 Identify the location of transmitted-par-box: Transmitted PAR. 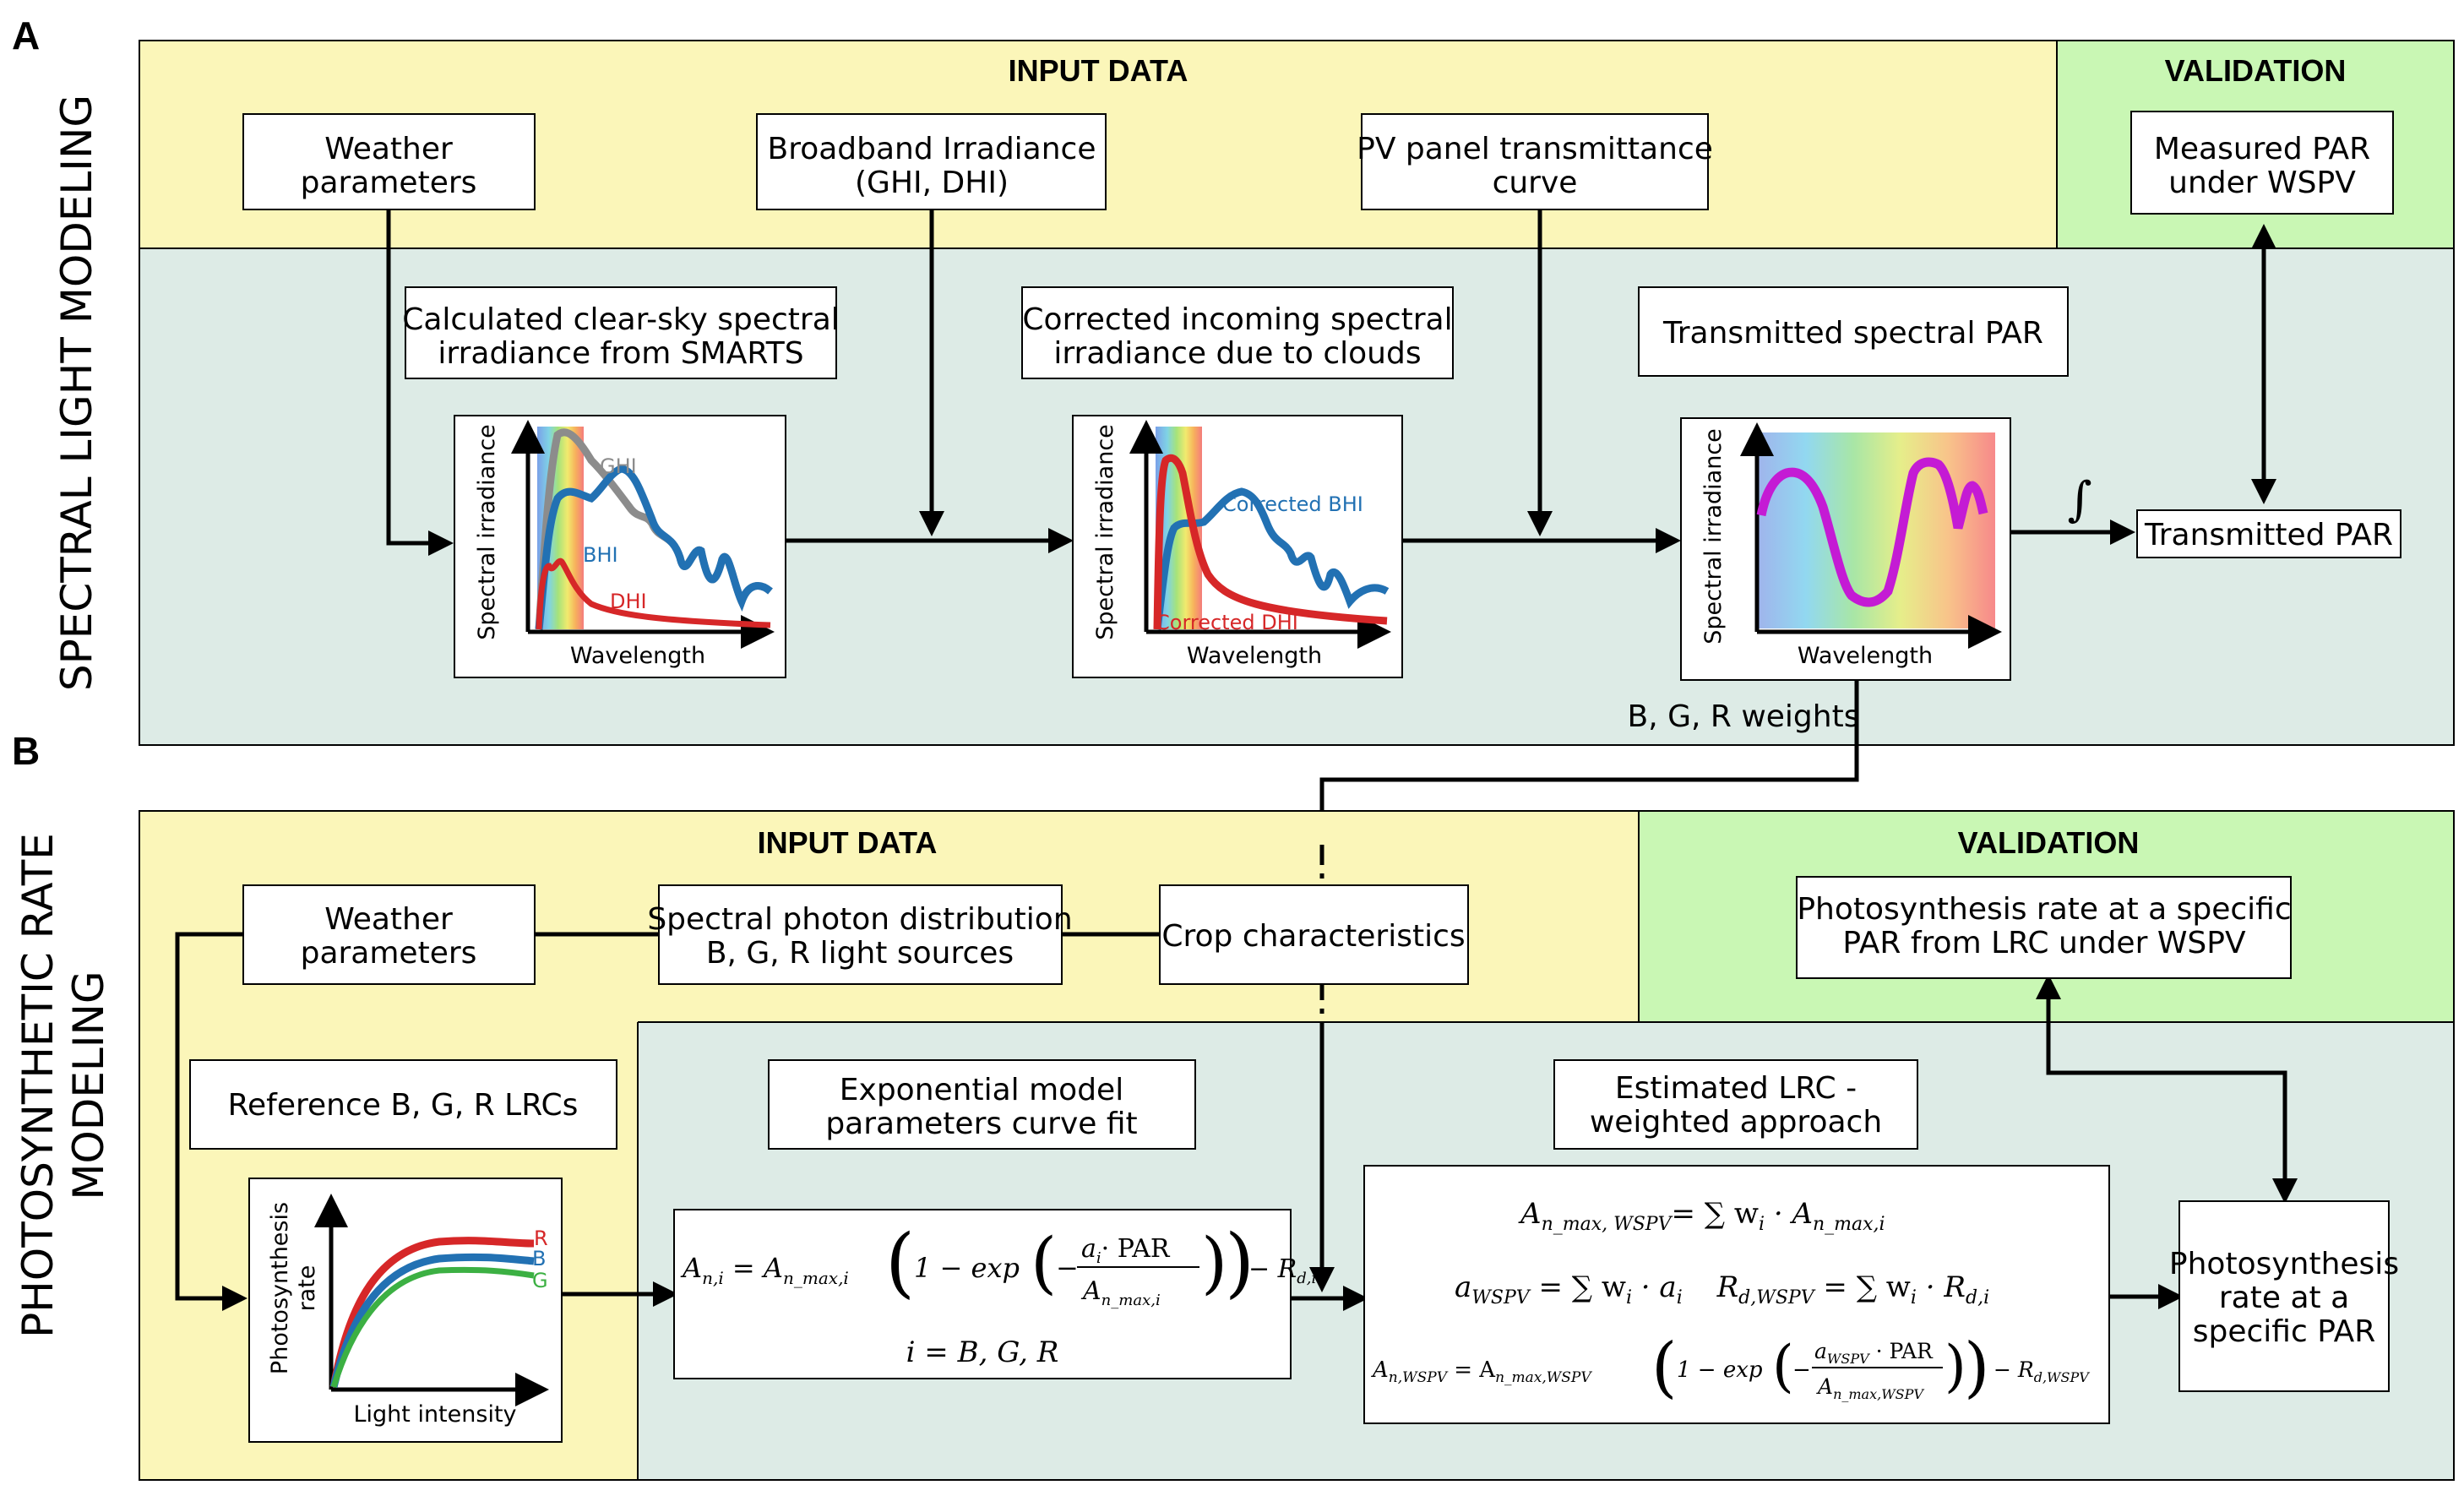
(2269, 533).